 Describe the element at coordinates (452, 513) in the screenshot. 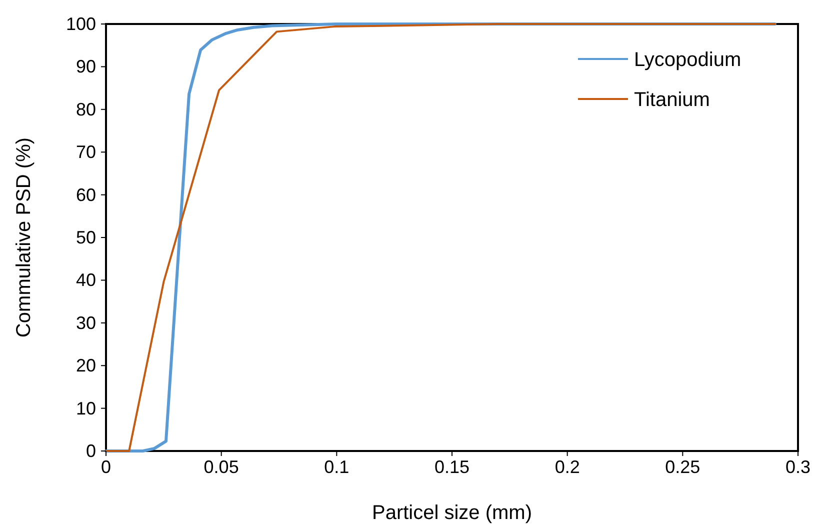

I see `x-axis-title: Particel size (mm)` at that location.